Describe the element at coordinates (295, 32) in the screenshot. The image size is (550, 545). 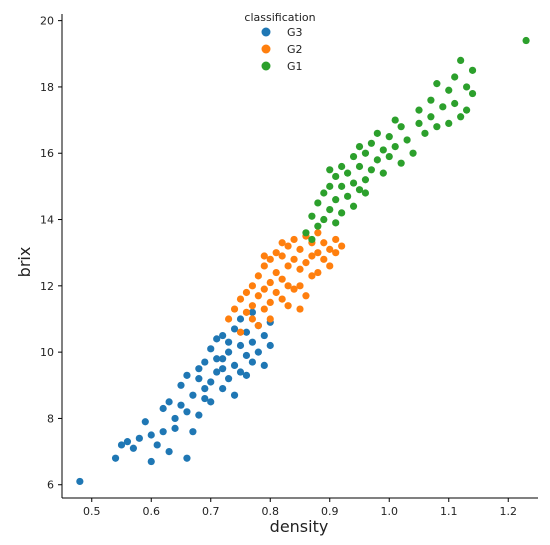
I see `legend-label-g3: G3` at that location.